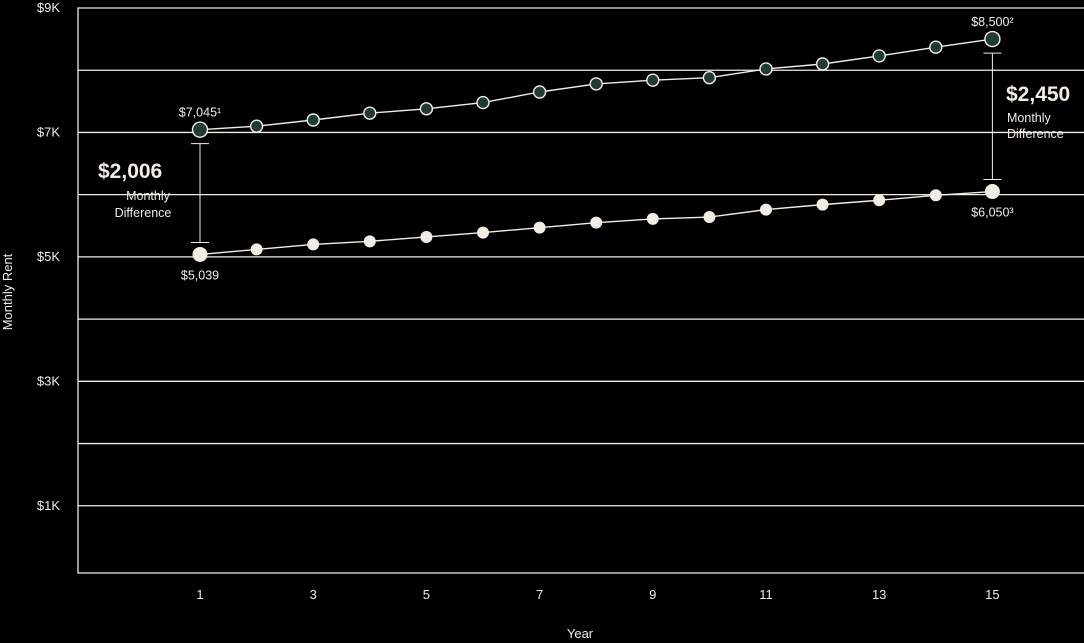  What do you see at coordinates (1038, 94) in the screenshot?
I see `difference-amount: $2,450` at bounding box center [1038, 94].